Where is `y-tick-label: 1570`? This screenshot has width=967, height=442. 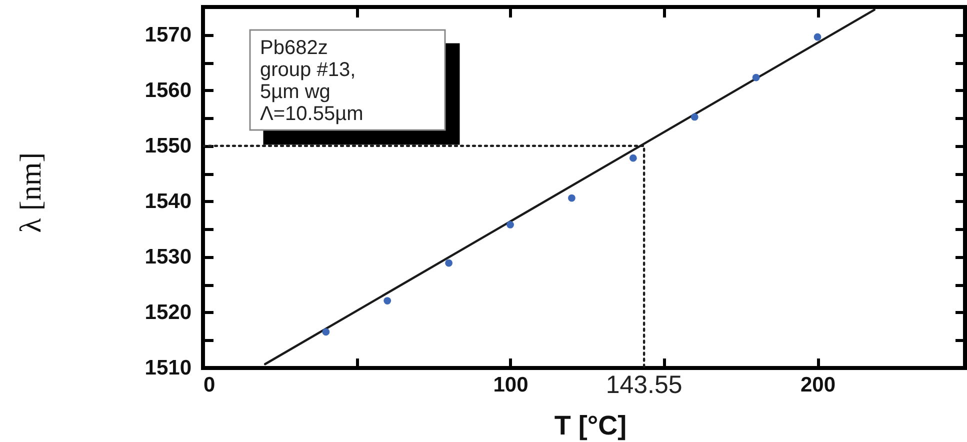
y-tick-label: 1570 is located at coordinates (168, 34).